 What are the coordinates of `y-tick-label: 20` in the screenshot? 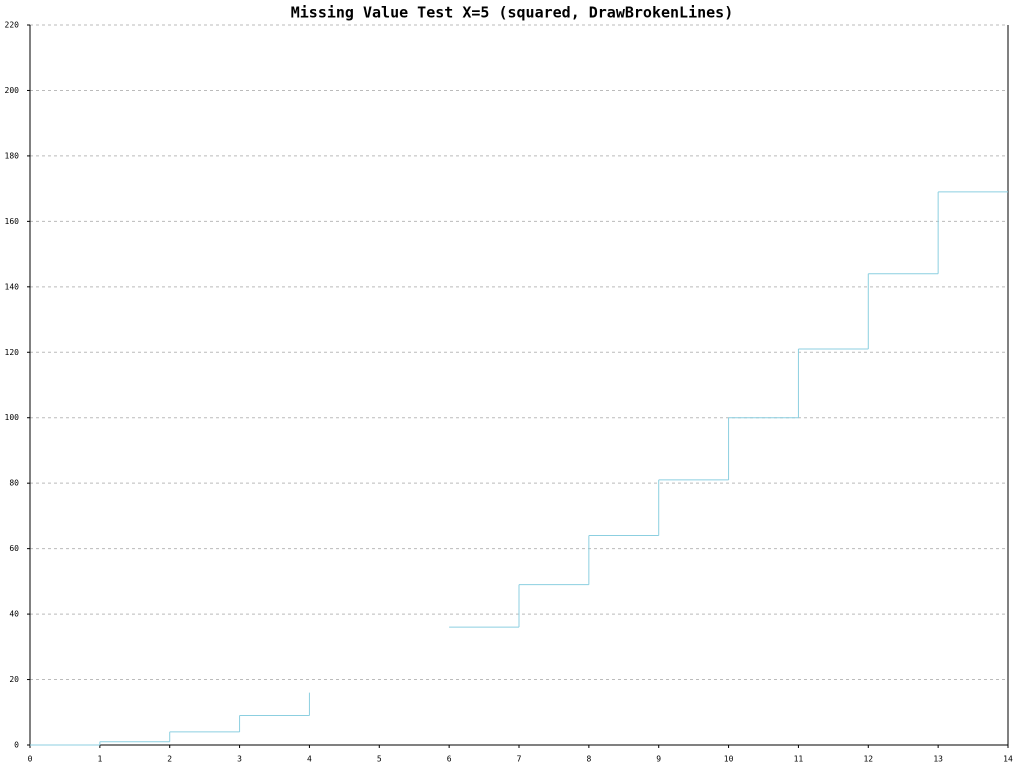 It's located at (14, 679).